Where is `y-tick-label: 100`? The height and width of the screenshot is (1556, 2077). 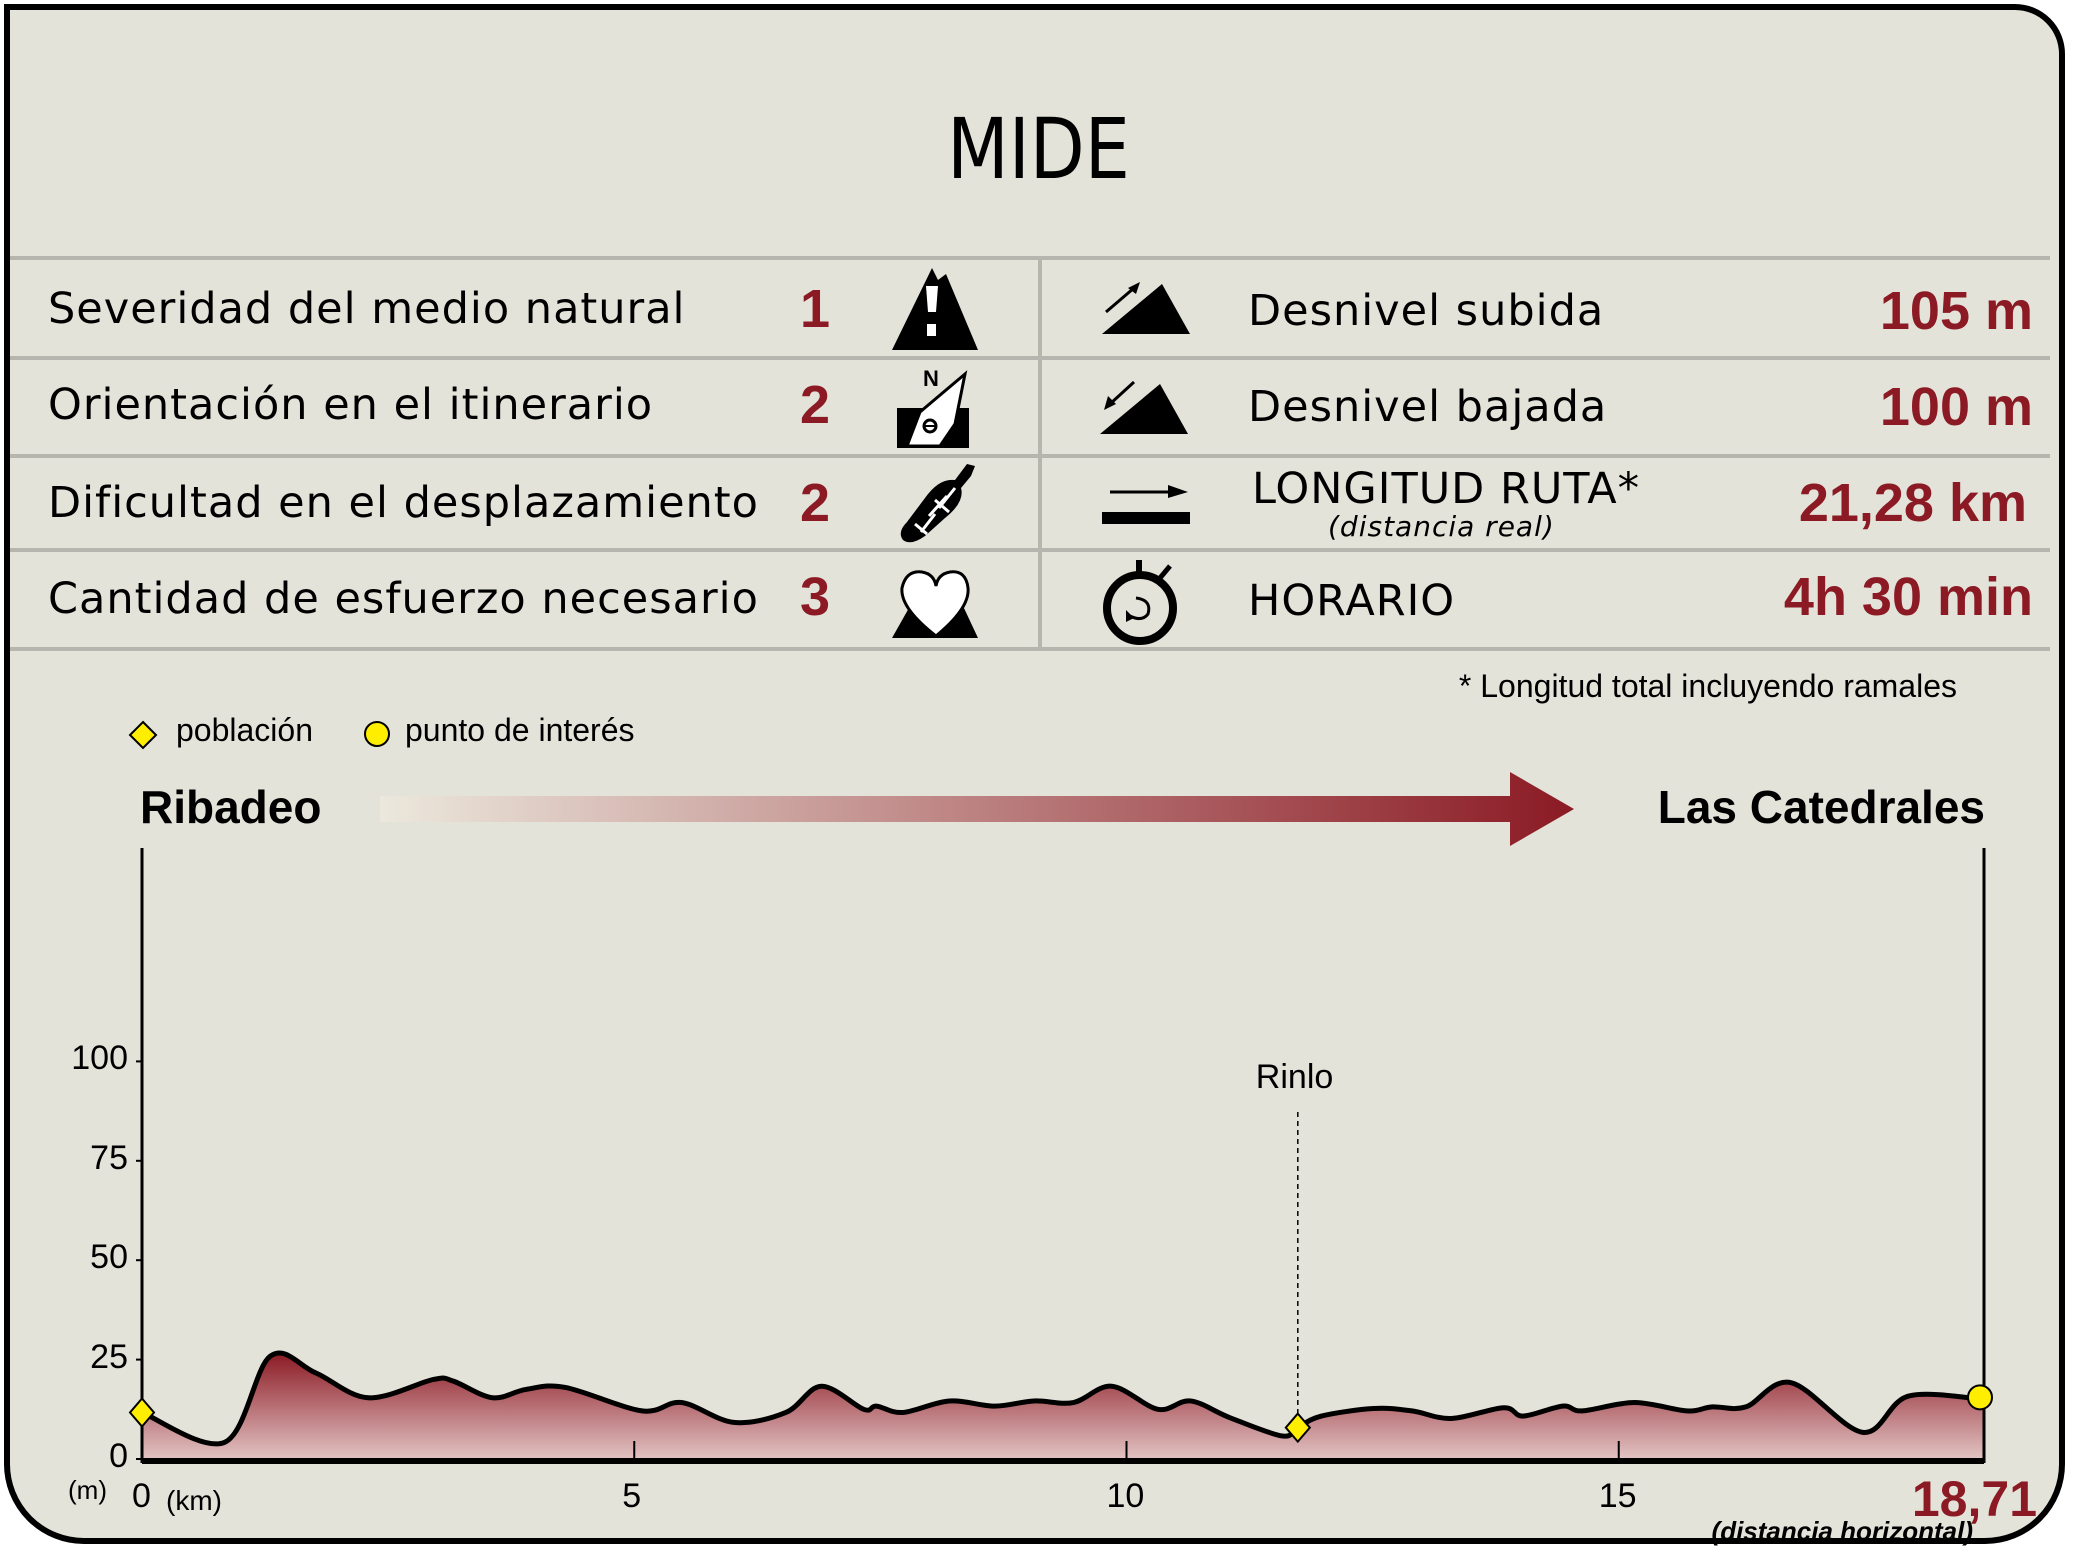
y-tick-label: 100 is located at coordinates (99, 1058).